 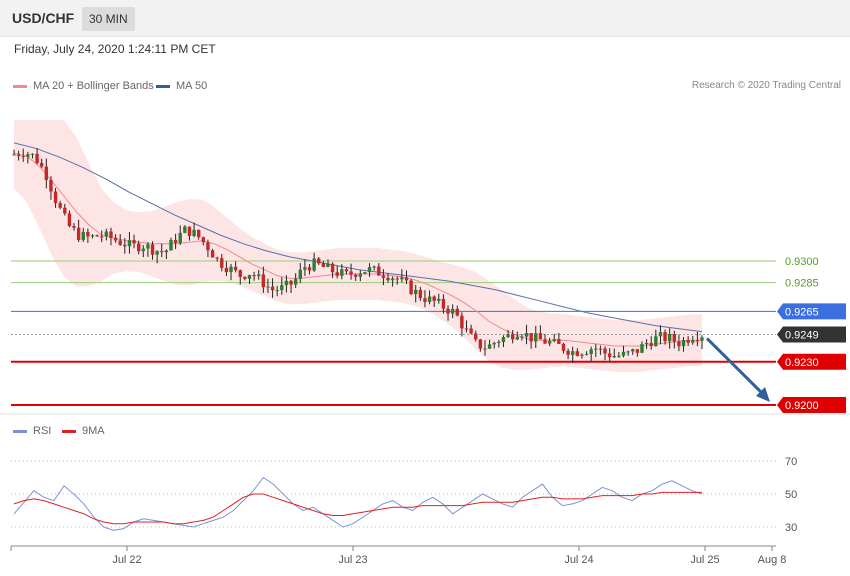 I want to click on ma20-swatch, so click(x=20, y=86).